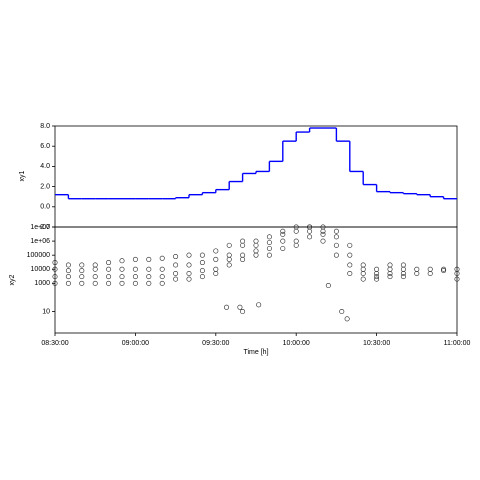 The width and height of the screenshot is (480, 480). I want to click on y-tick-label: 1e+06, so click(40, 241).